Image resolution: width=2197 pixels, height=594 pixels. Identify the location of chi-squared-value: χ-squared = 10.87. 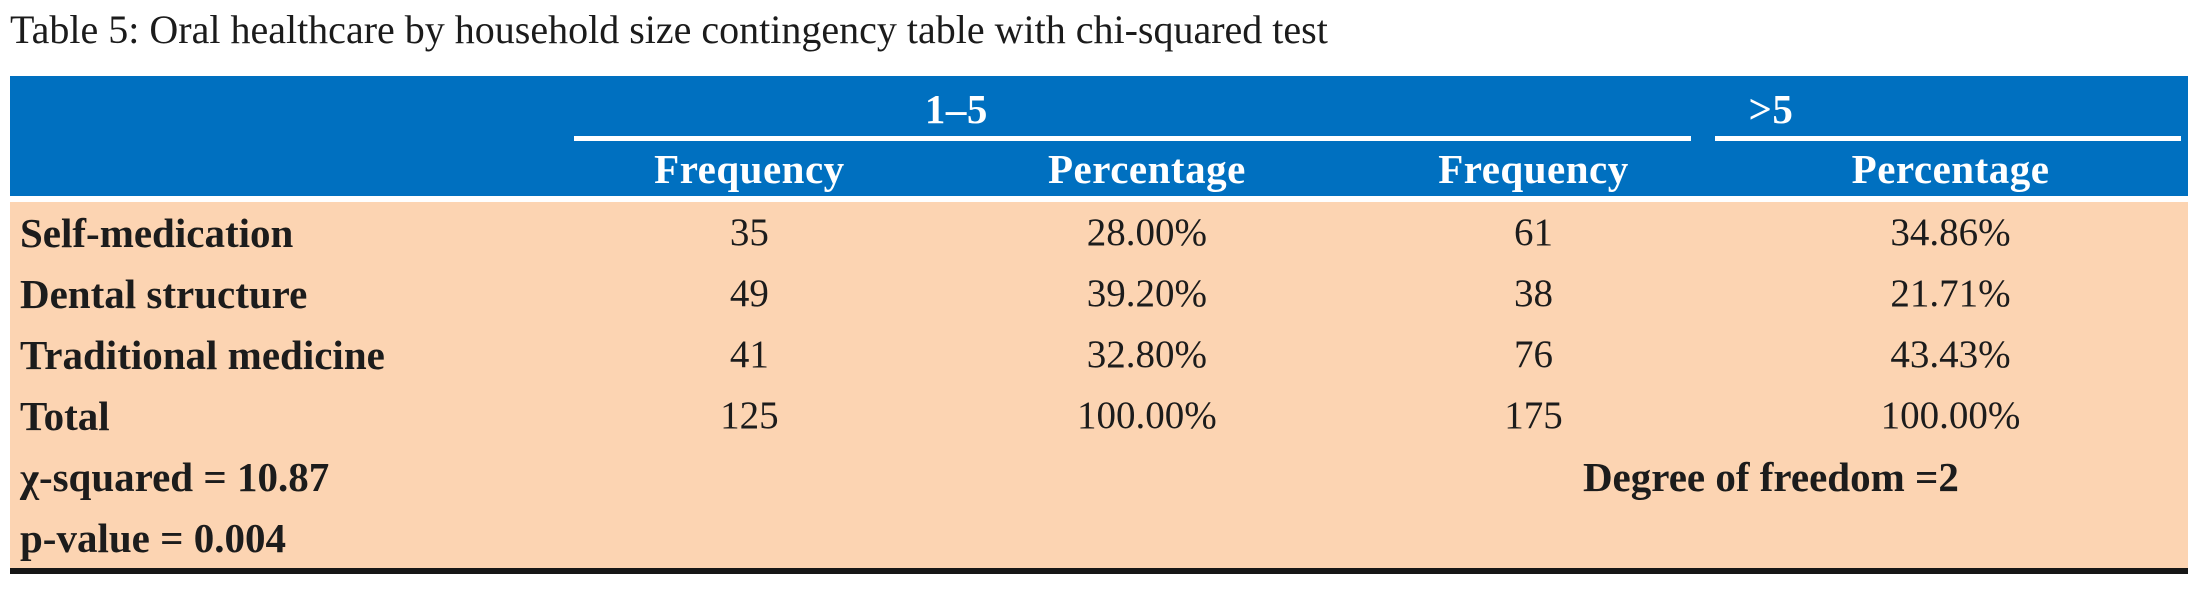
(175, 476).